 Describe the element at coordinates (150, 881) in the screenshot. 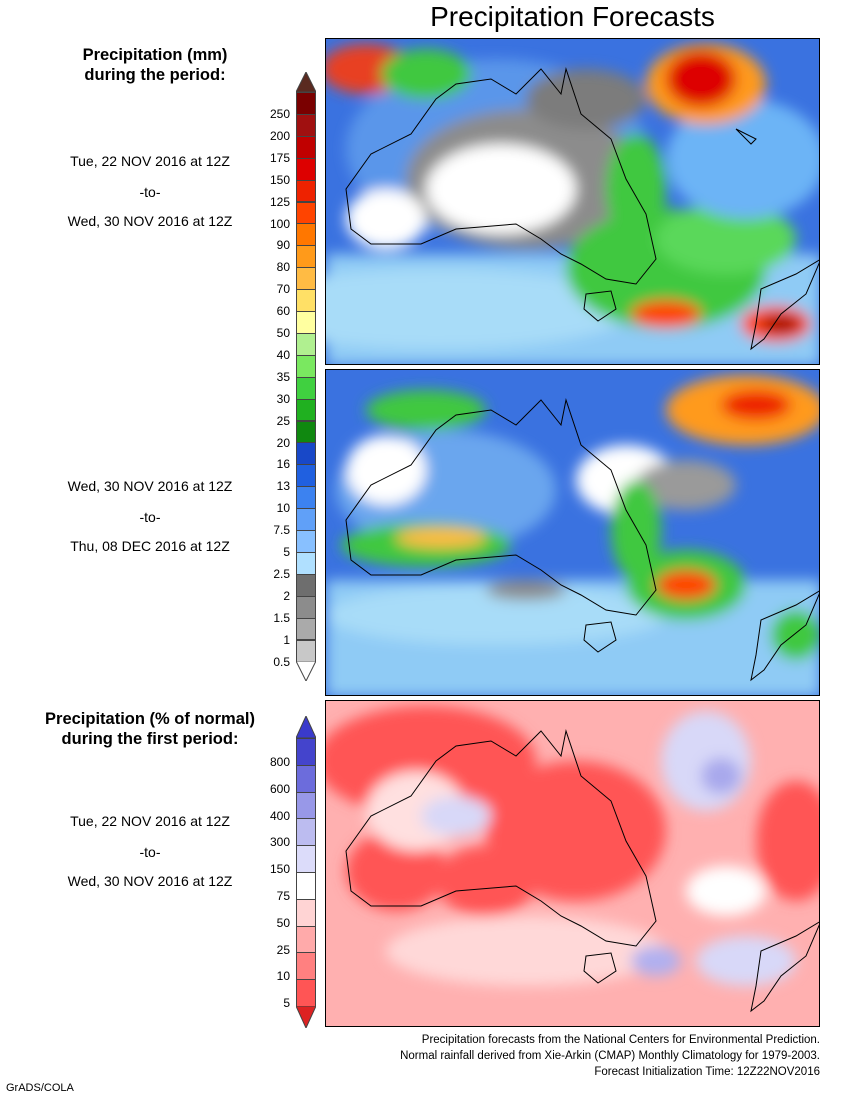

I see `period3-end: Wed, 30 NOV 2016 at 12Z` at that location.